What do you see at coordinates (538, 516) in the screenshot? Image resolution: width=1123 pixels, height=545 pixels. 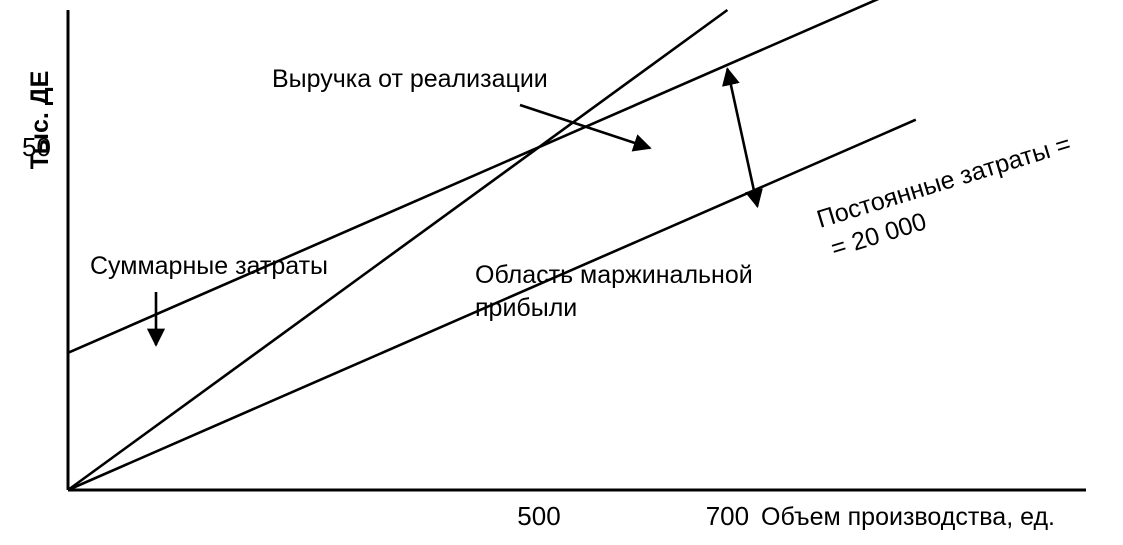 I see `x-tick-label-500: 500` at bounding box center [538, 516].